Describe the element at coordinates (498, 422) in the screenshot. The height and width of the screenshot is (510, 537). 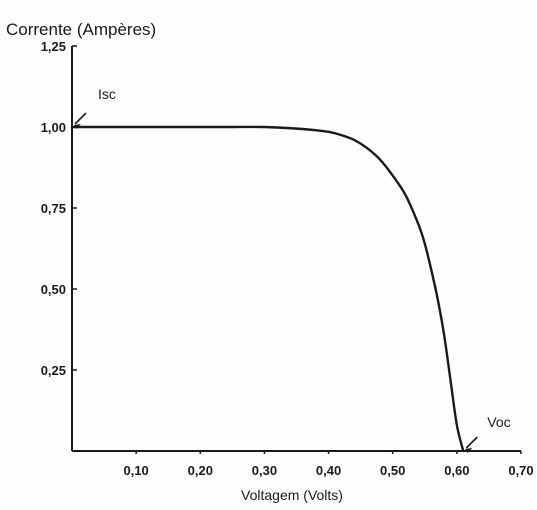
I see `annotation-voc: Voc` at that location.